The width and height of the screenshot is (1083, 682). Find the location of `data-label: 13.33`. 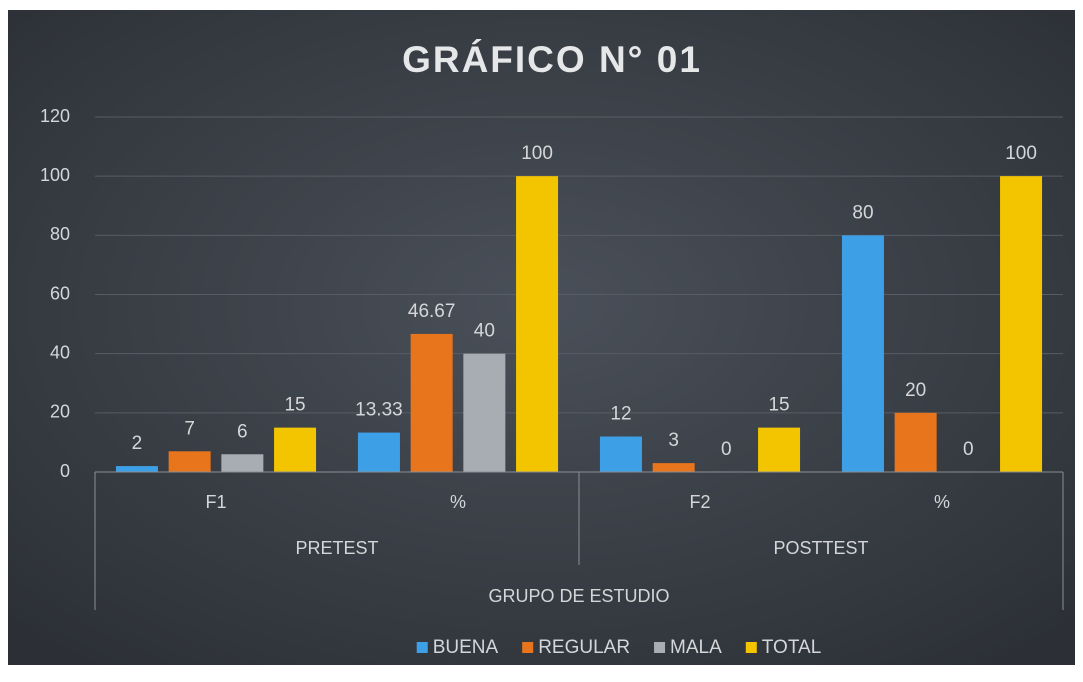

data-label: 13.33 is located at coordinates (379, 410).